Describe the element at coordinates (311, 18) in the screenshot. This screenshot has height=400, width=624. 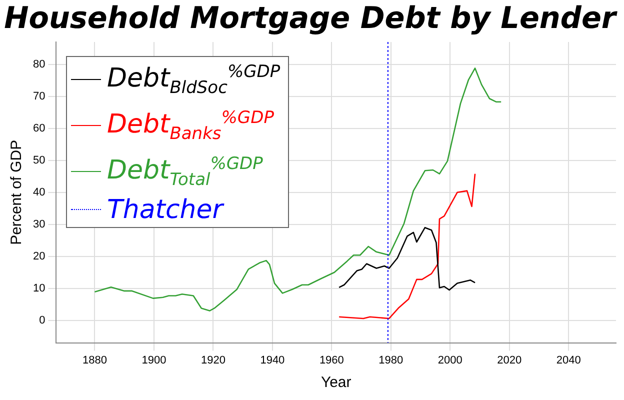
I see `chart-title: Household Mortgage Debt by Lender` at that location.